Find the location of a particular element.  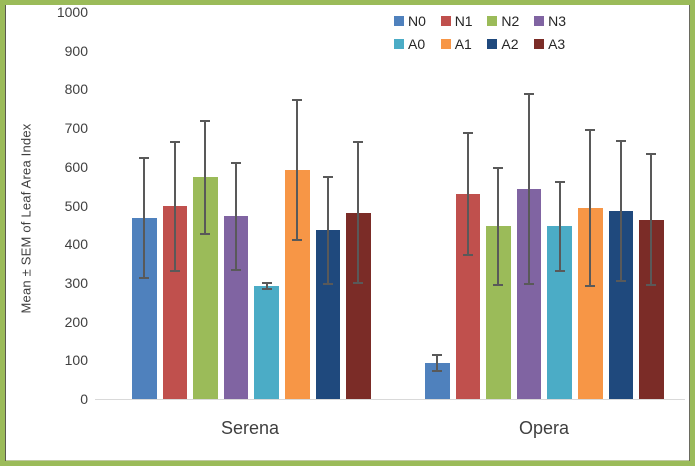

y-tick-label: 400 is located at coordinates (76, 244).